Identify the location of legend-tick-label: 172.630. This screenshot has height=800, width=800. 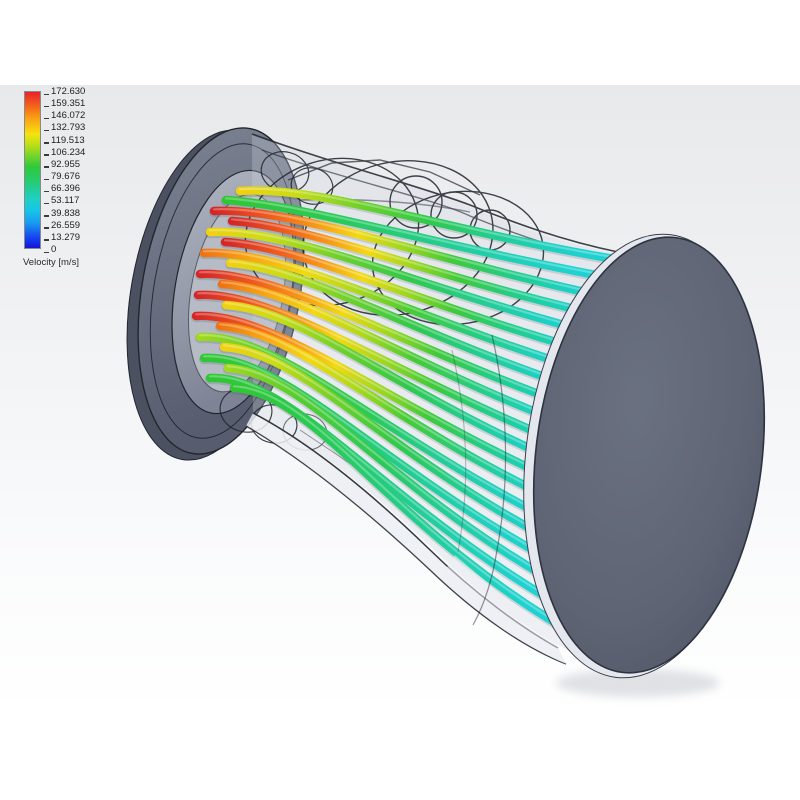
(68, 91).